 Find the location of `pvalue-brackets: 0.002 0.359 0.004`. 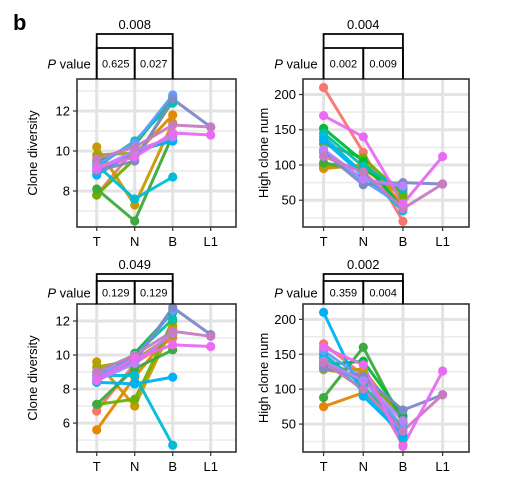

pvalue-brackets: 0.002 0.359 0.004 is located at coordinates (363, 280).